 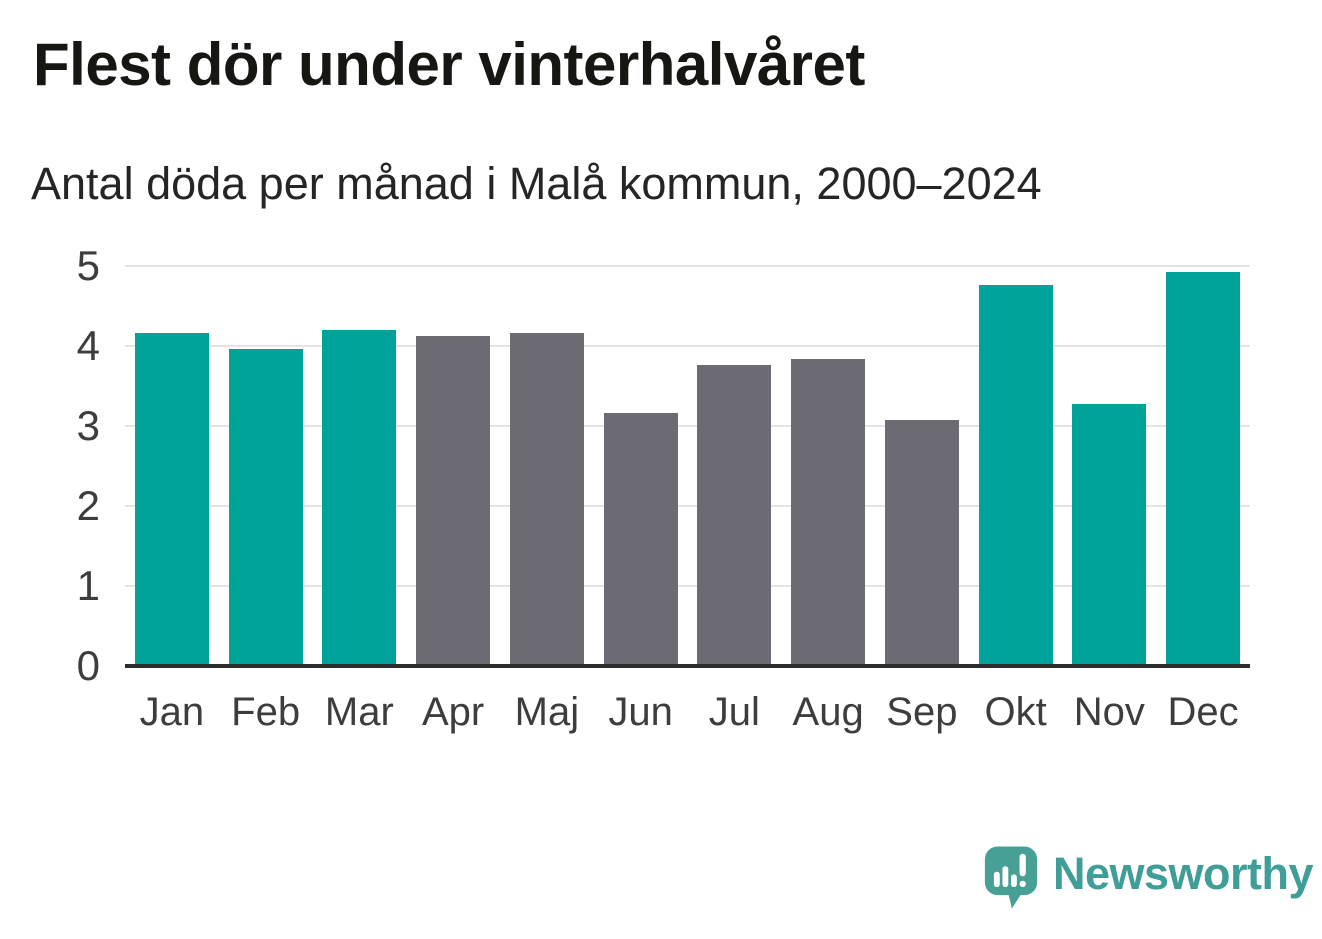 I want to click on y-tick-label: 5, so click(x=88, y=265).